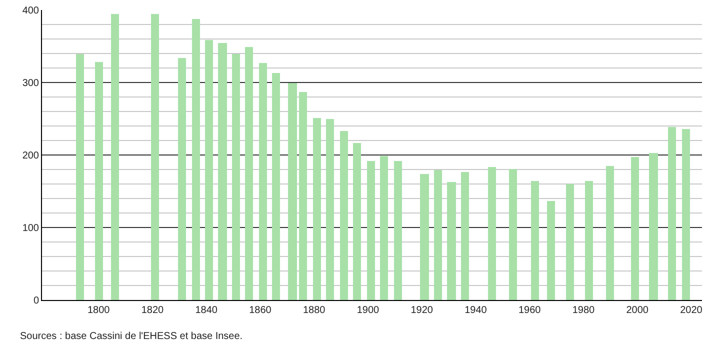  Describe the element at coordinates (637, 310) in the screenshot. I see `x-tick-label: 2000` at that location.